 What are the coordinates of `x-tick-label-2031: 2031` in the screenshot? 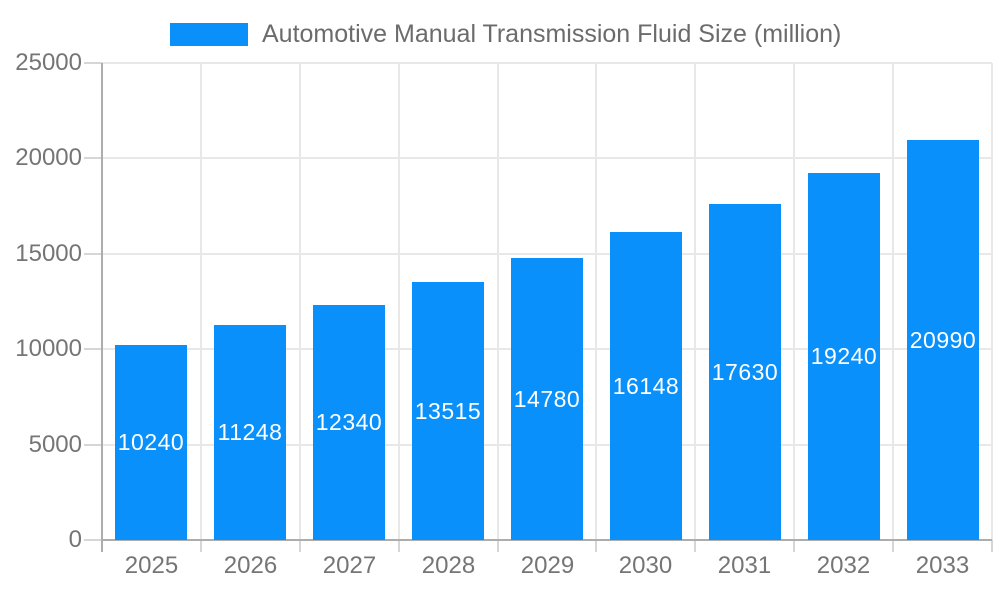 It's located at (744, 565).